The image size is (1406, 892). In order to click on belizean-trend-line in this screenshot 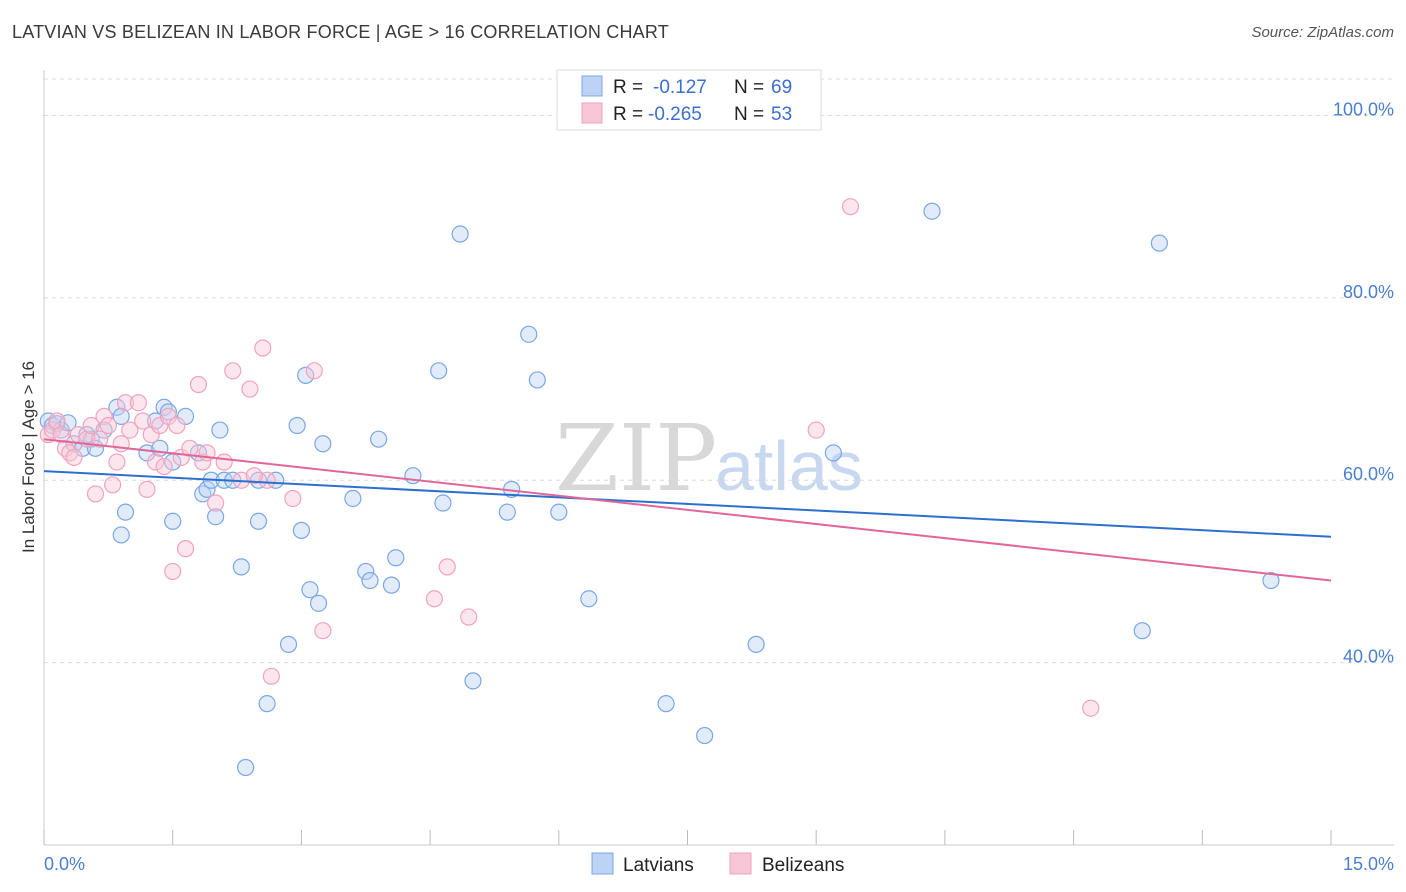, I will do `click(687, 510)`.